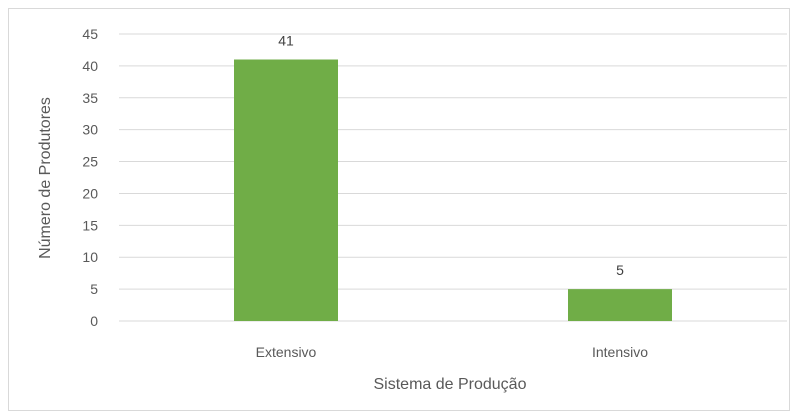 The width and height of the screenshot is (799, 419). What do you see at coordinates (286, 190) in the screenshot?
I see `bar-extensivo` at bounding box center [286, 190].